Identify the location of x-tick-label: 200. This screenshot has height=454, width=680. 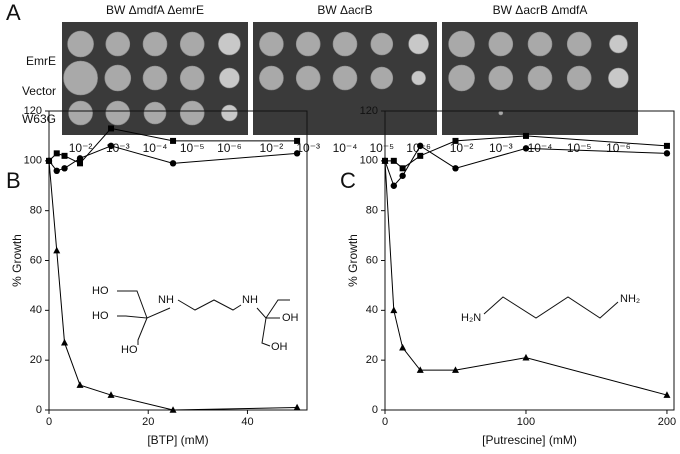
(667, 422).